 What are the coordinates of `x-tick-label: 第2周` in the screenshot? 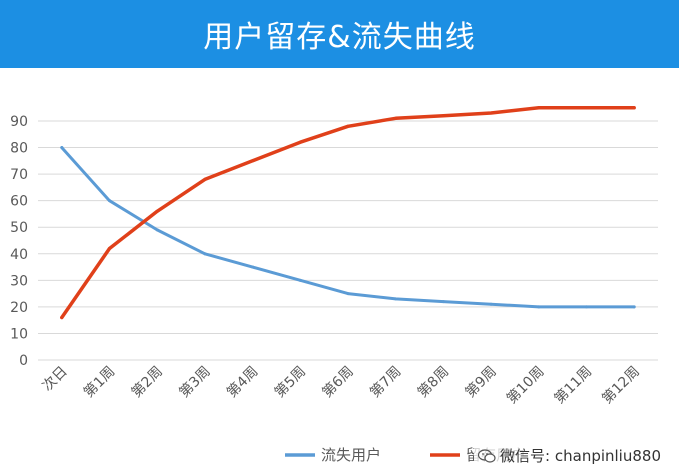 It's located at (147, 382).